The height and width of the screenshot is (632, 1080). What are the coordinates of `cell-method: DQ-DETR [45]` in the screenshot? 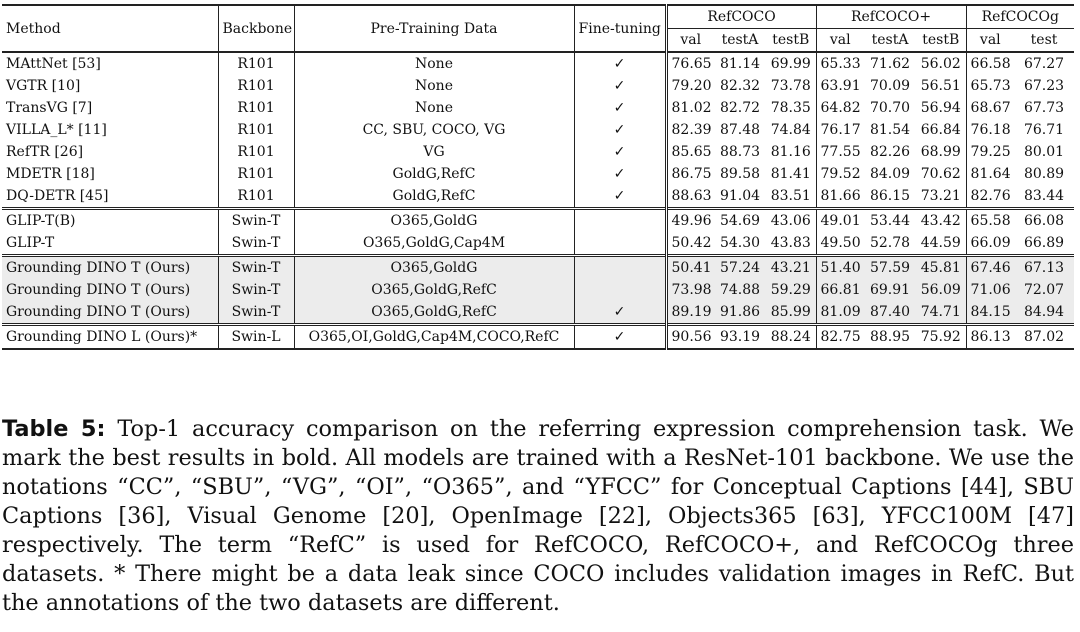 It's located at (110, 197).